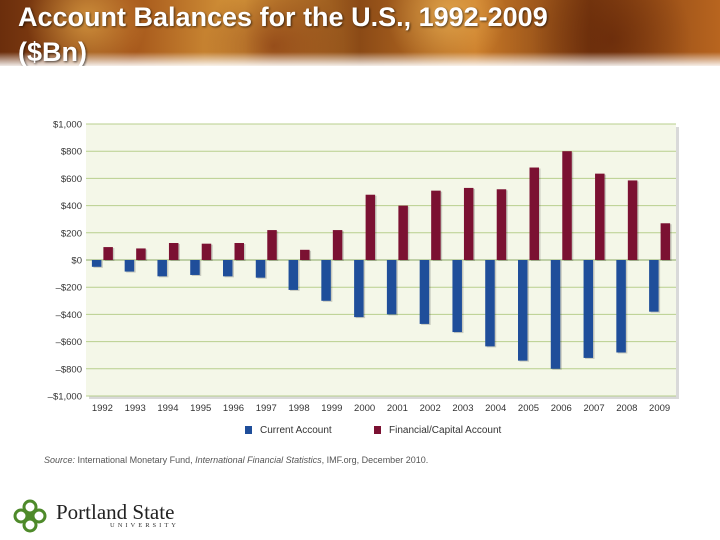  Describe the element at coordinates (296, 430) in the screenshot. I see `legend-label: Current Account` at that location.